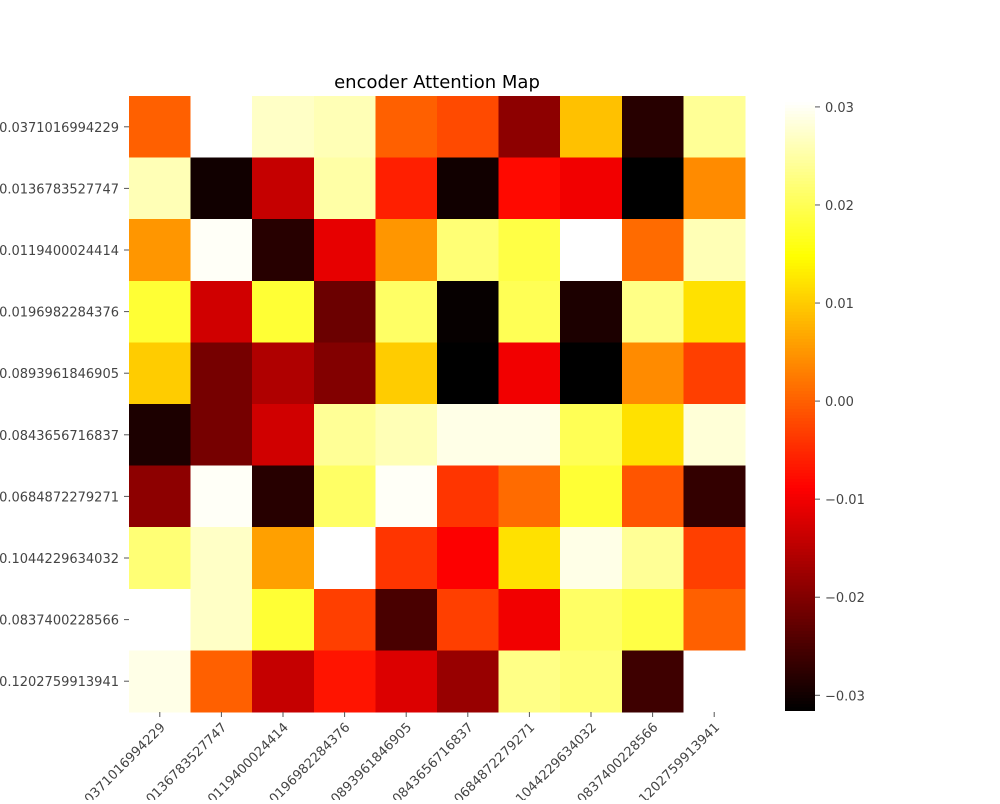 The image size is (1000, 804). What do you see at coordinates (59, 682) in the screenshot?
I see `y-tick-label: 0.1202759913941` at bounding box center [59, 682].